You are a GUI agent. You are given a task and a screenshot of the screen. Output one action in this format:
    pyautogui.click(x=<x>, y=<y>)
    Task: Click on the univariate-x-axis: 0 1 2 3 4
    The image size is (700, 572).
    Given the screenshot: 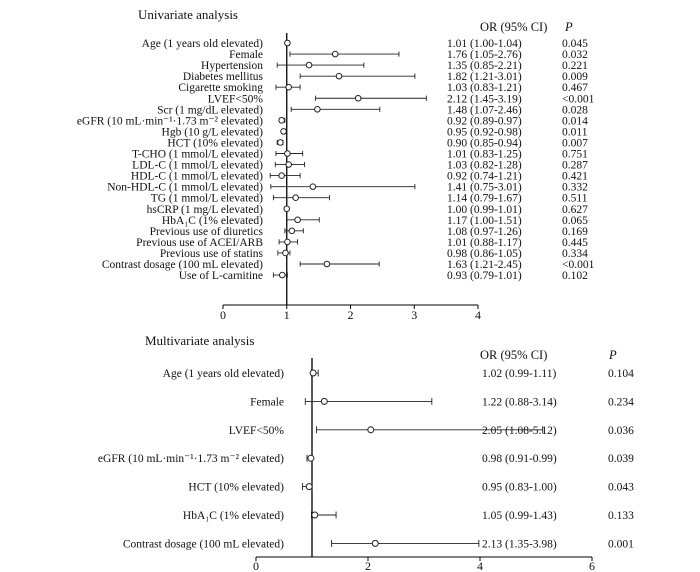 What is the action you would take?
    pyautogui.click(x=350, y=313)
    